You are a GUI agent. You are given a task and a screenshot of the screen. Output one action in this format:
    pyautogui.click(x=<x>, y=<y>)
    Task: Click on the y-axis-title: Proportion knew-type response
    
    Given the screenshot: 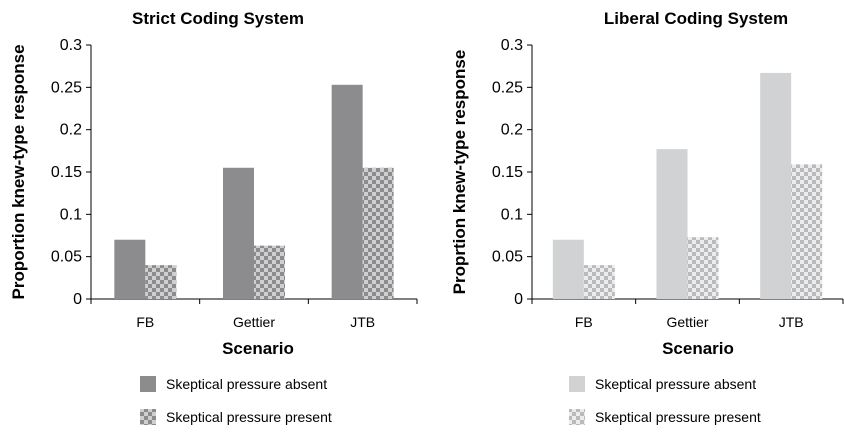 What is the action you would take?
    pyautogui.click(x=18, y=171)
    